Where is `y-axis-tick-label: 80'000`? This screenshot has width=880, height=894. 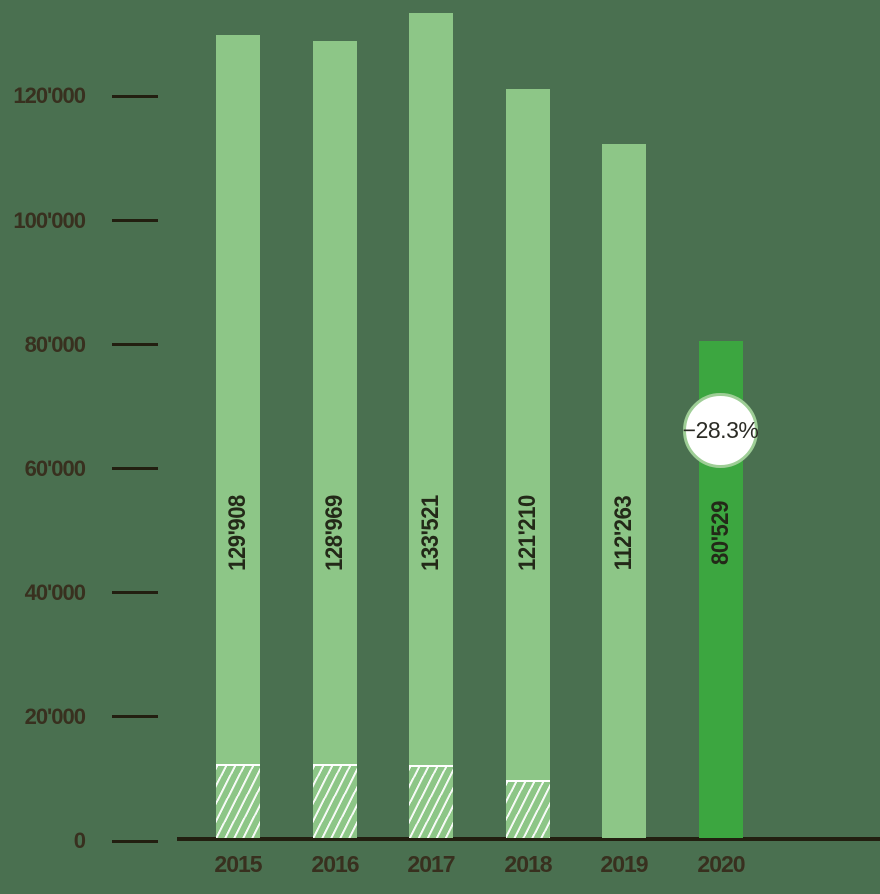
y-axis-tick-label: 80'000 is located at coordinates (55, 344).